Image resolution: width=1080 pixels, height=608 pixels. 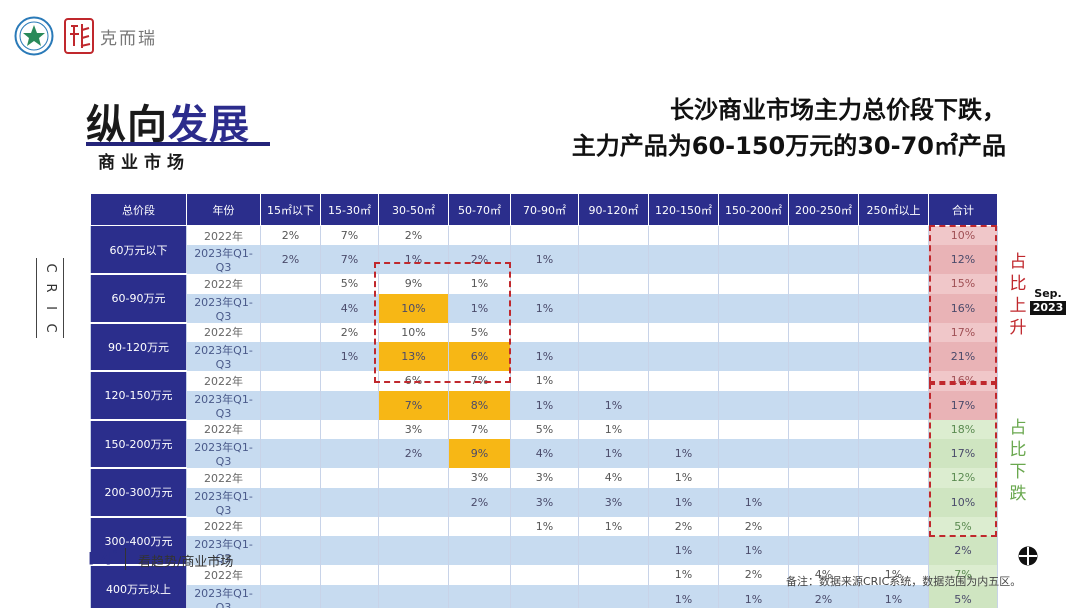 What do you see at coordinates (1048, 301) in the screenshot?
I see `date-badge: Sep. 2023` at bounding box center [1048, 301].